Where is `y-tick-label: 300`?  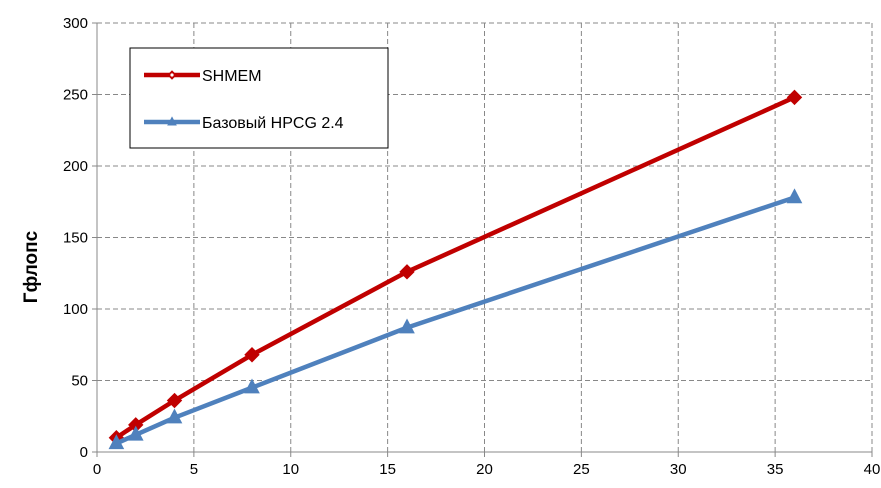 y-tick-label: 300 is located at coordinates (75, 23).